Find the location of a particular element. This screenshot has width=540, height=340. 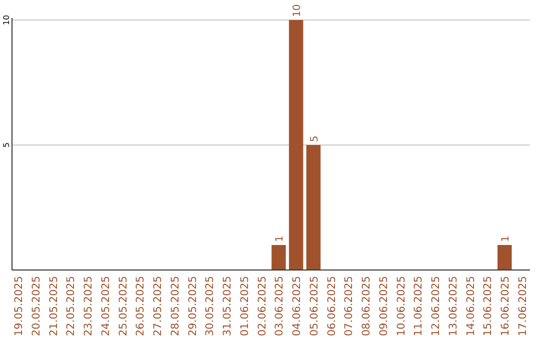

x-tick-label: 13.06.2025 is located at coordinates (453, 306).